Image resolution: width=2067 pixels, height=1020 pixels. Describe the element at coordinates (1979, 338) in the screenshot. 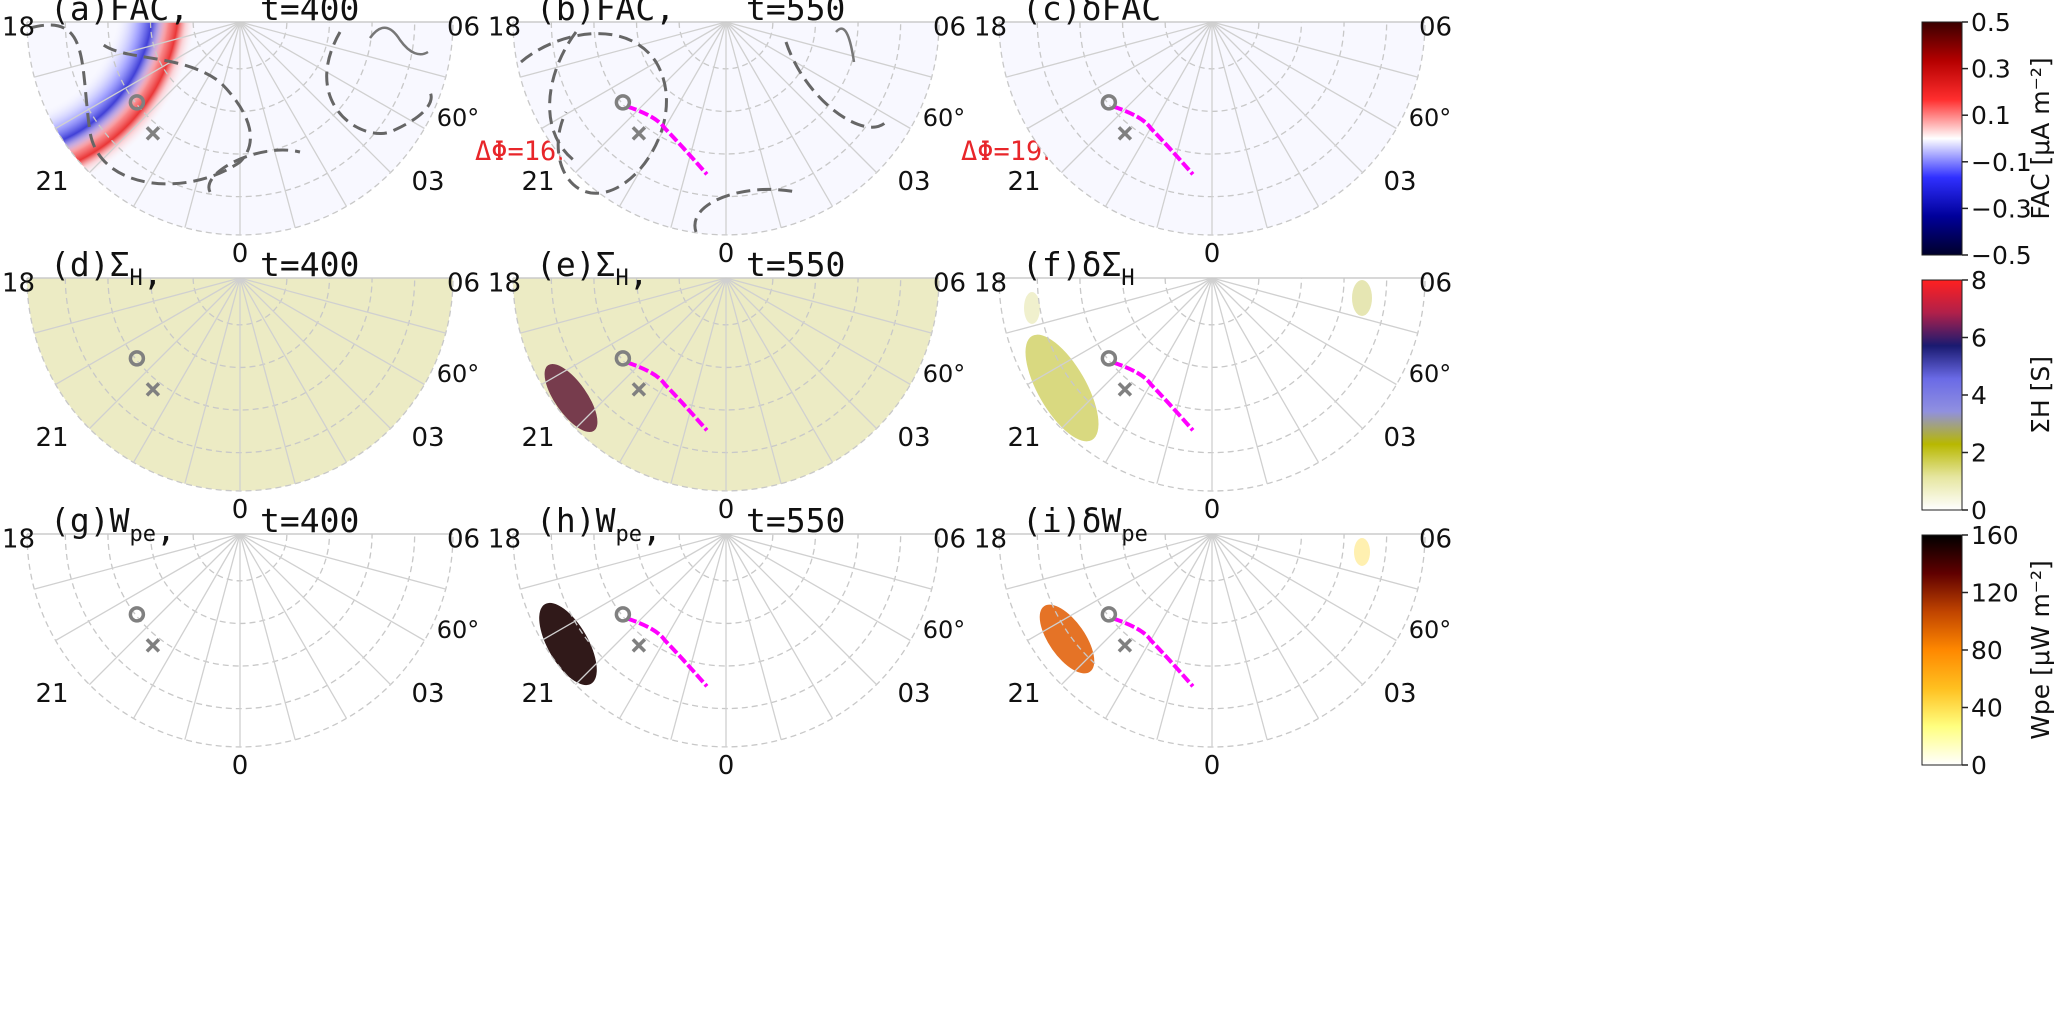

I see `colorbar-tick-label: 6` at that location.